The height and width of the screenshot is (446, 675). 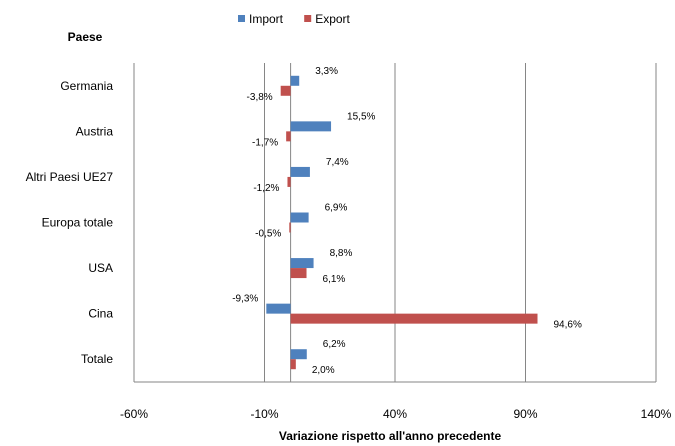 I want to click on category-label: USA, so click(x=100, y=268).